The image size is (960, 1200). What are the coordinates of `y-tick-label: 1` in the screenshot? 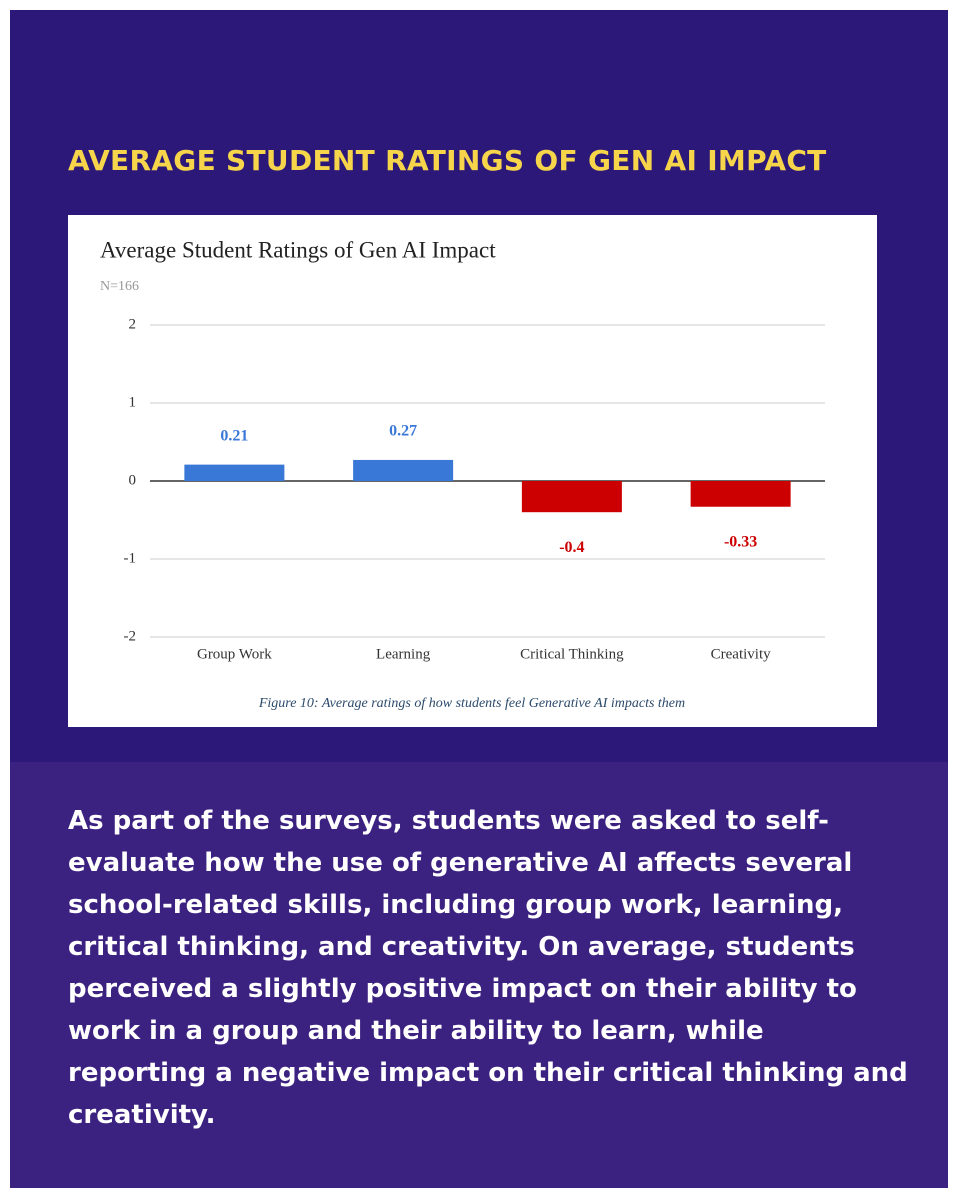 It's located at (133, 402).